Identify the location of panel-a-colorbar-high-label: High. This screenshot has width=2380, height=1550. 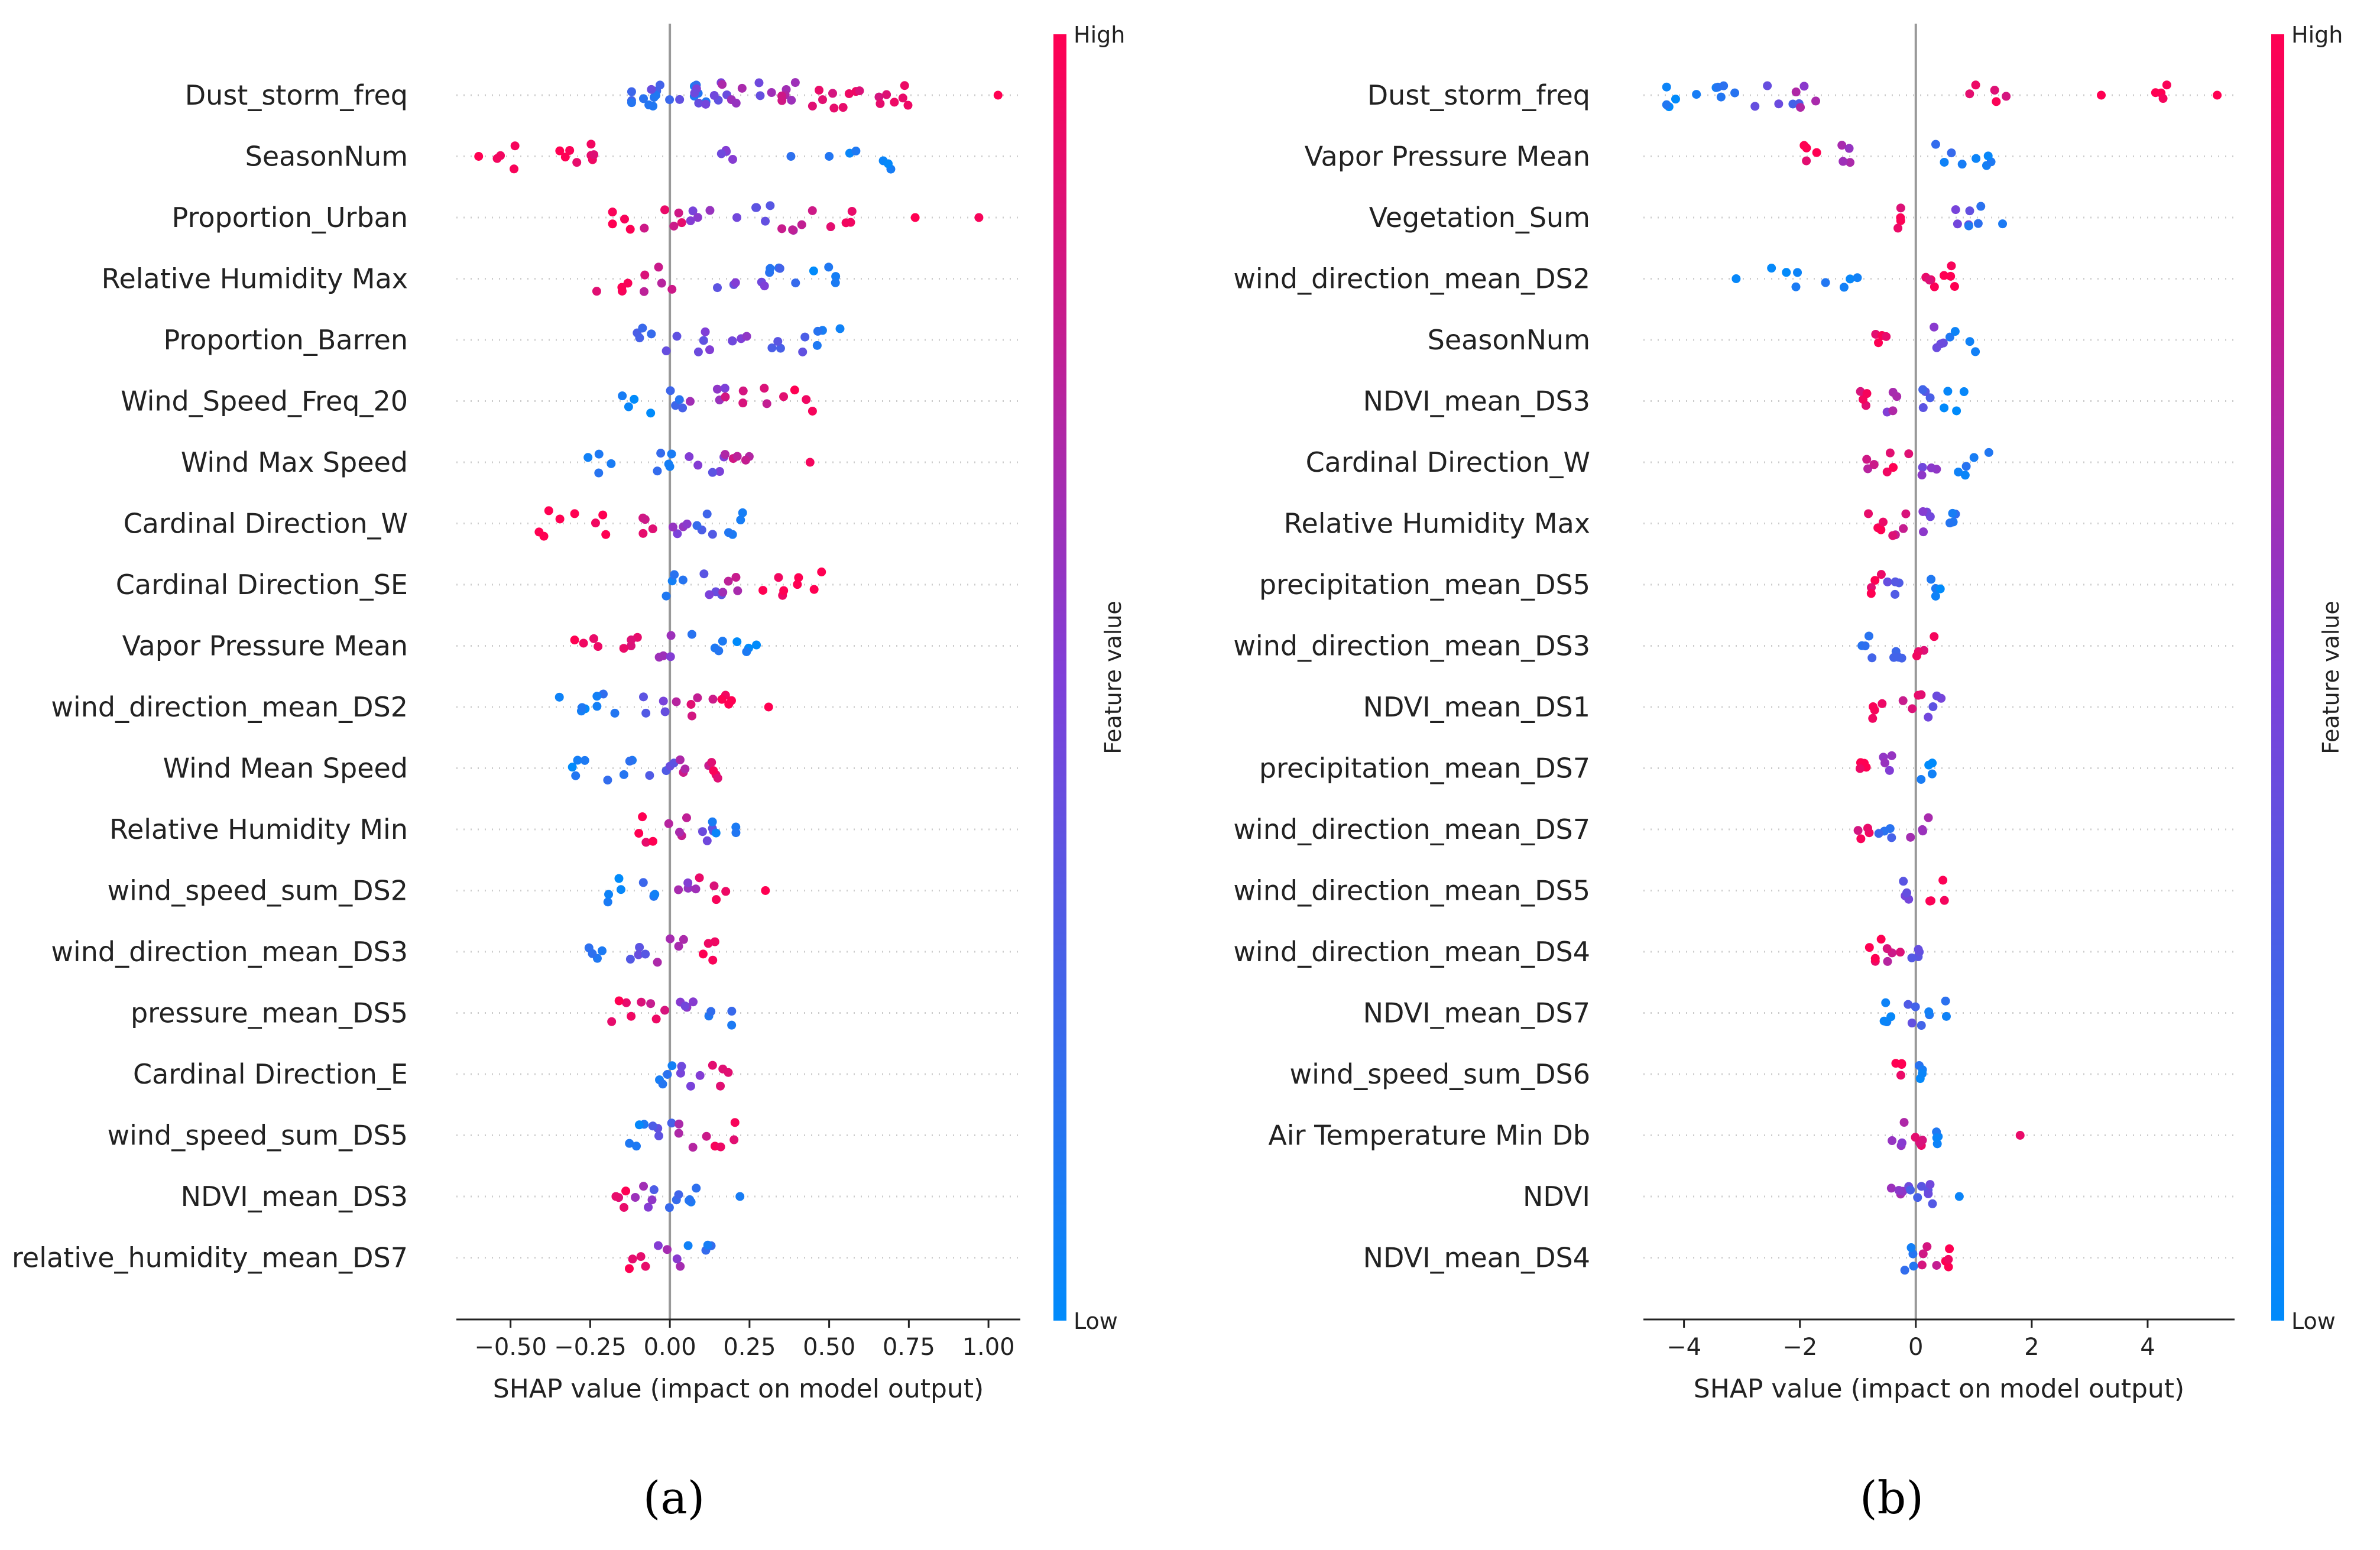
(1099, 35).